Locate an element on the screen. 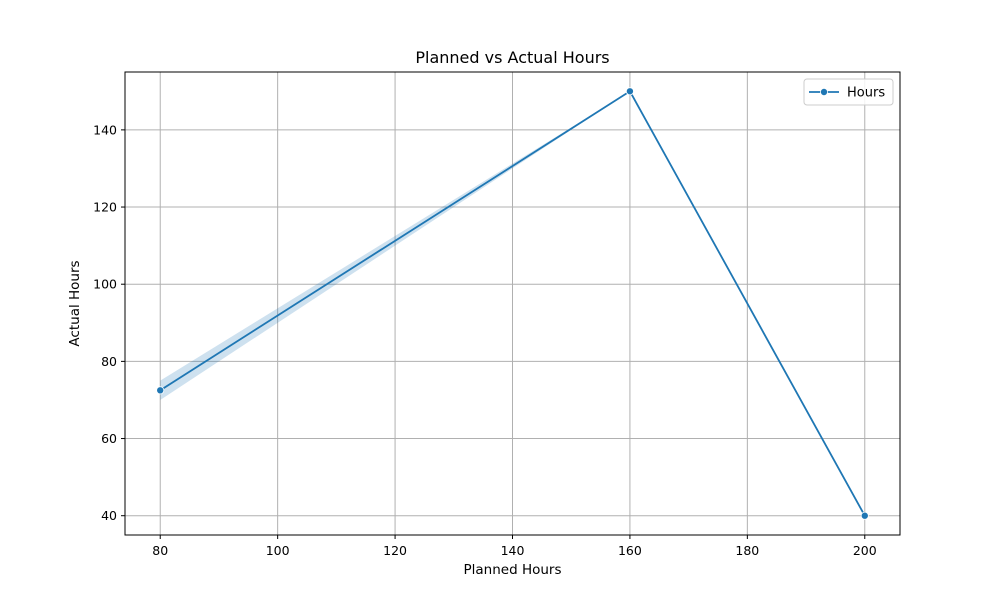 Image resolution: width=1000 pixels, height=600 pixels. y-tick-label: 80 is located at coordinates (109, 361).